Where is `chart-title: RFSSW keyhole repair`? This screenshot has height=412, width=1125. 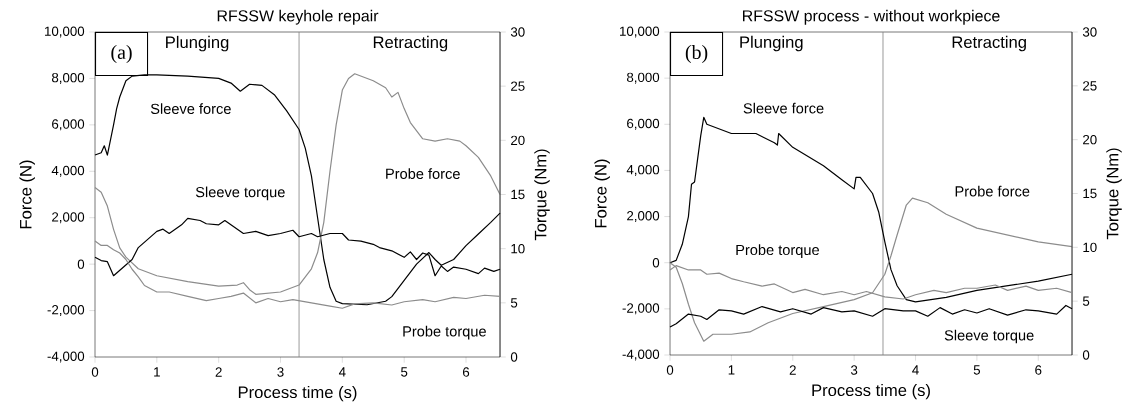 chart-title: RFSSW keyhole repair is located at coordinates (298, 17).